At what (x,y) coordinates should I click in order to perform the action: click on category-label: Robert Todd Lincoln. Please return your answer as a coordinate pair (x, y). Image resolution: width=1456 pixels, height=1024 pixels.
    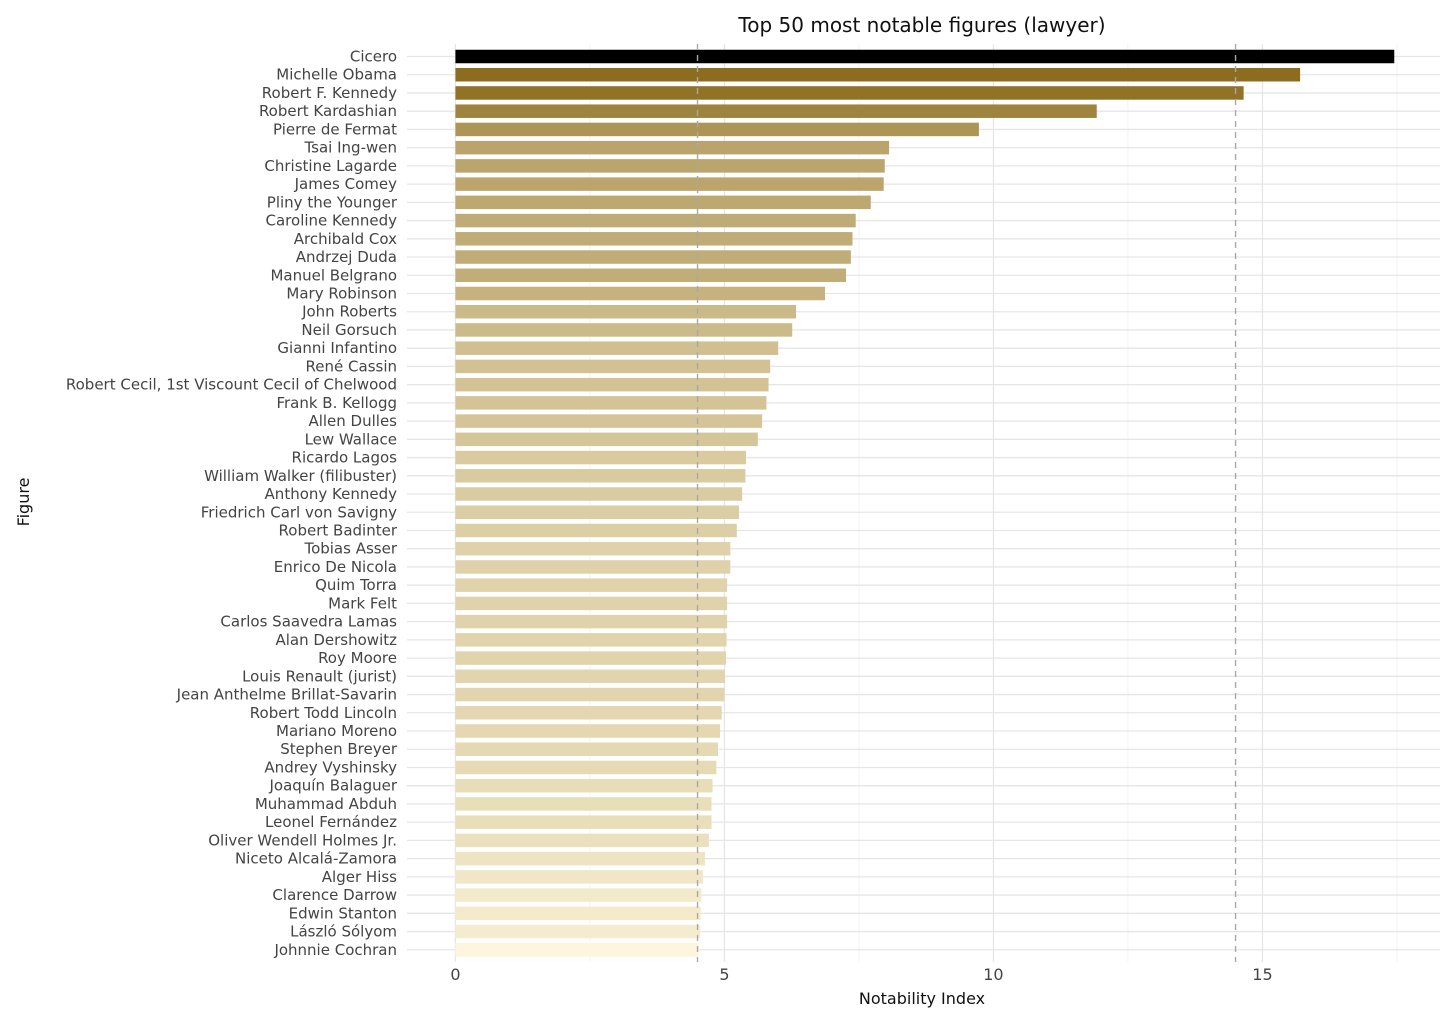
    Looking at the image, I should click on (323, 713).